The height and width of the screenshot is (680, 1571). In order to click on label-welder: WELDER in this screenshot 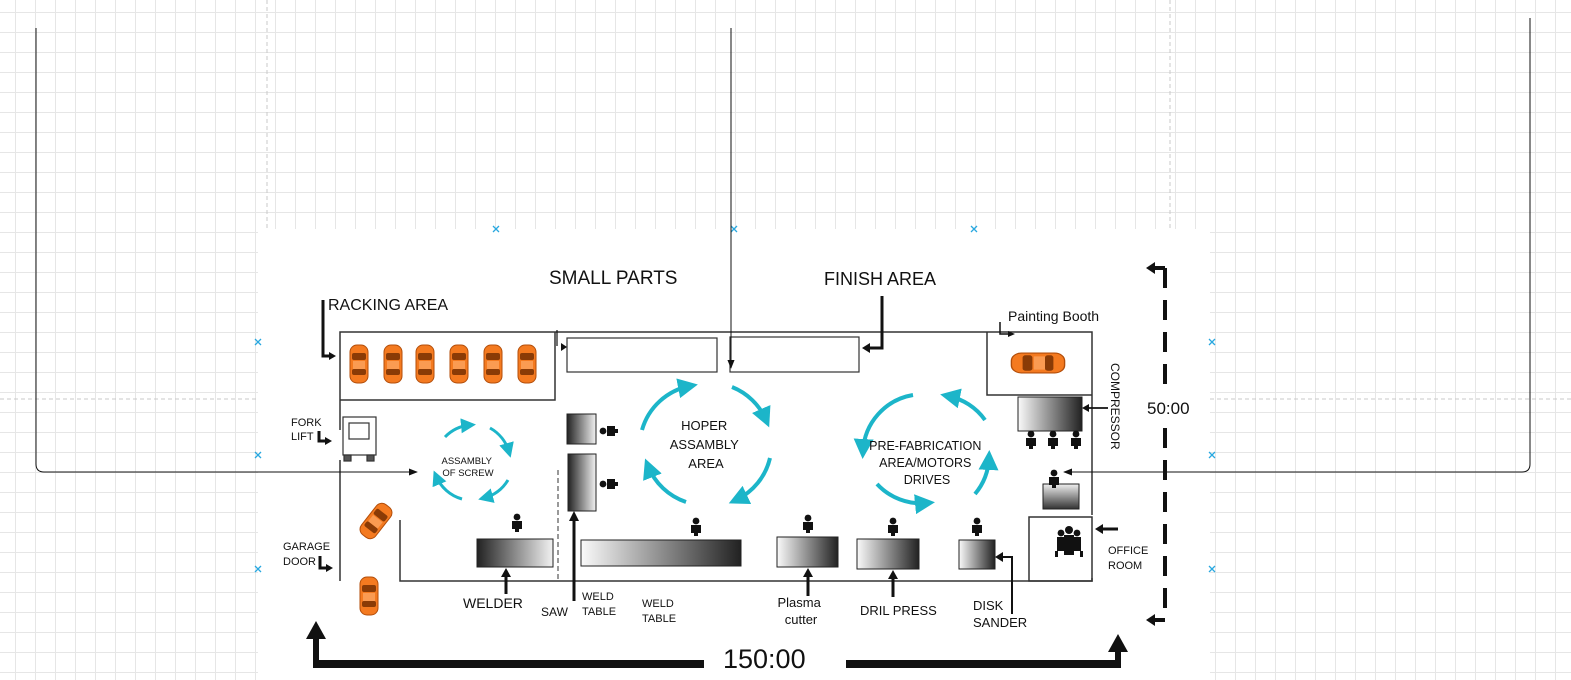, I will do `click(493, 603)`.